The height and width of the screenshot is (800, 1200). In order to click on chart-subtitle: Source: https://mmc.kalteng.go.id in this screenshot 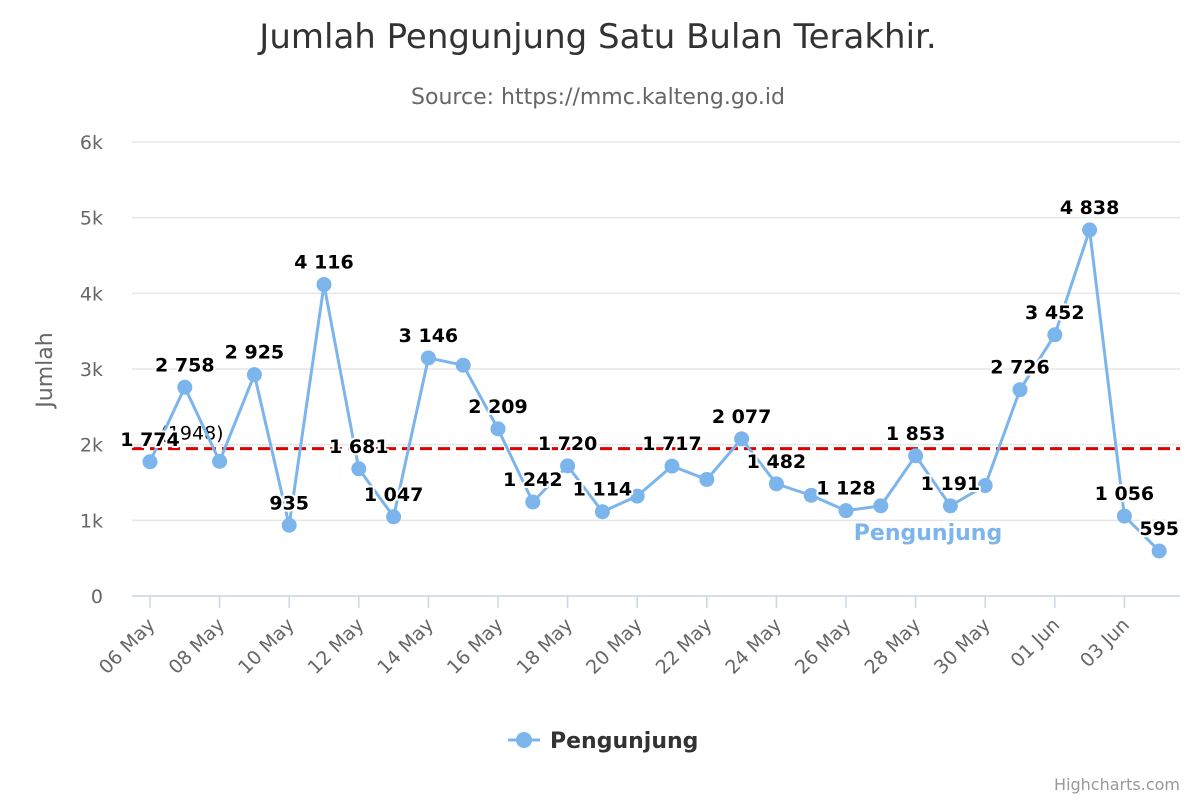, I will do `click(598, 97)`.